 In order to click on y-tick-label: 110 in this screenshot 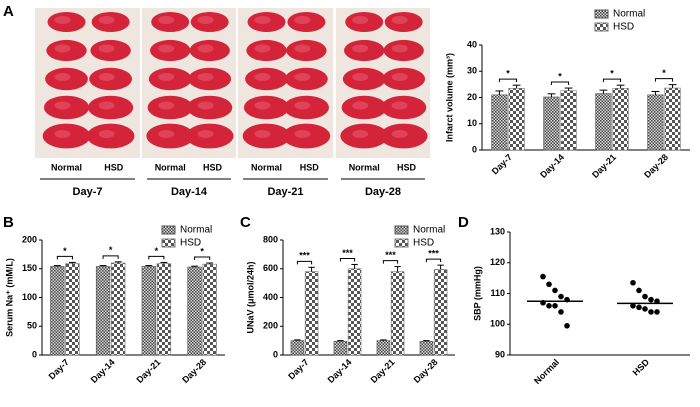, I will do `click(497, 293)`.